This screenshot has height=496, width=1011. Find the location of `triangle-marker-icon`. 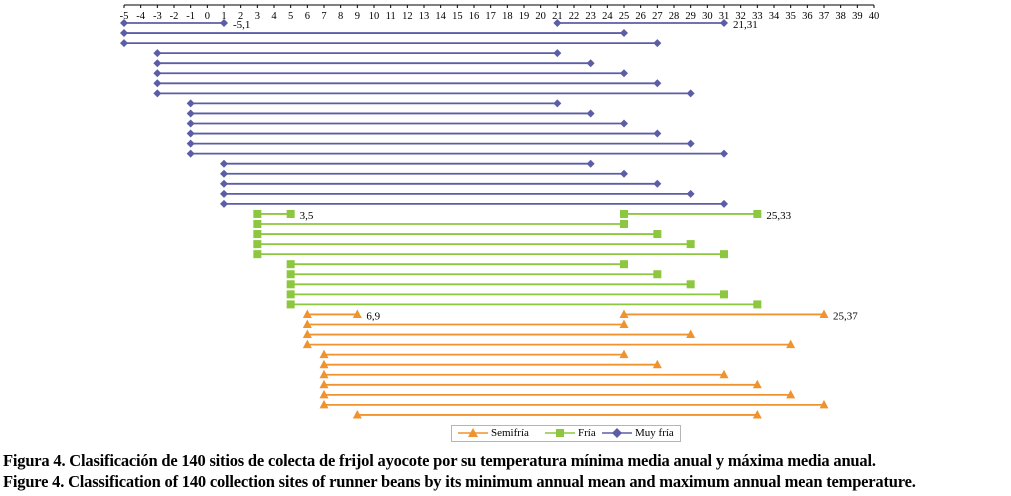

triangle-marker-icon is located at coordinates (473, 432).